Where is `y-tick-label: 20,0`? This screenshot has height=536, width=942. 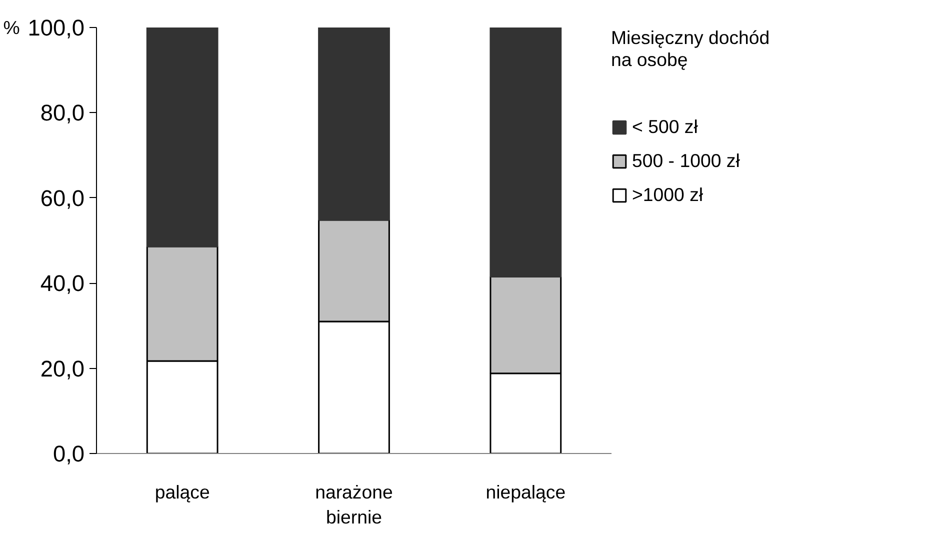 y-tick-label: 20,0 is located at coordinates (62, 368).